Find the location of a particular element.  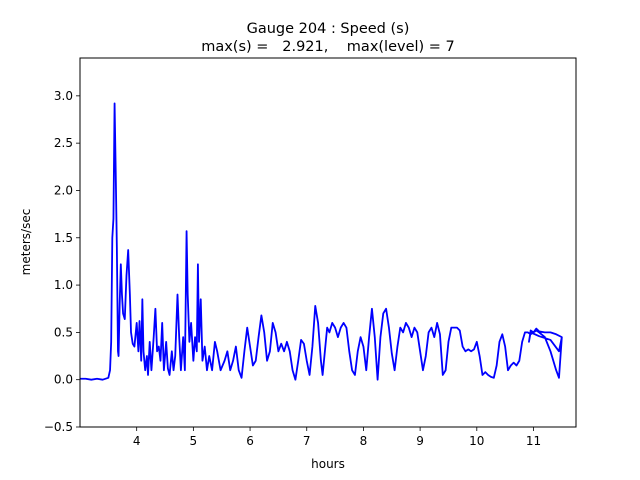

x-axis-label: hours is located at coordinates (328, 464).